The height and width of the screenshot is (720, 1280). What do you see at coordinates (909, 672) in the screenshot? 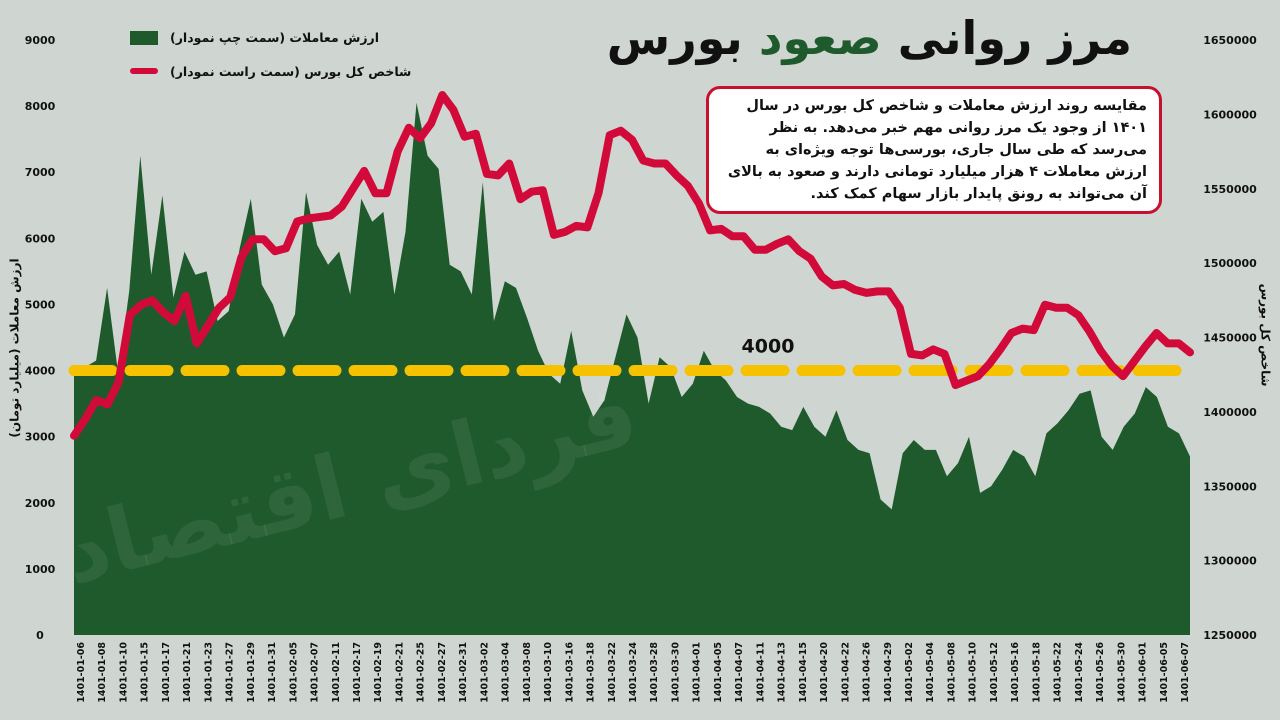
I see `x-tick-label: 1401-05-02` at bounding box center [909, 672].